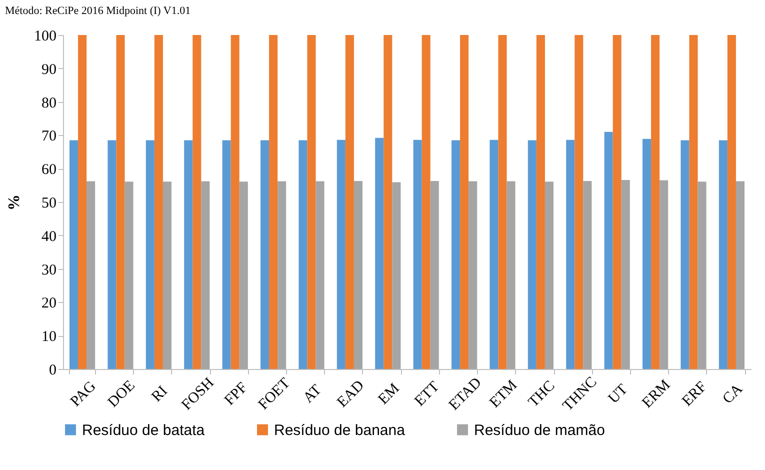 Image resolution: width=765 pixels, height=470 pixels. What do you see at coordinates (312, 394) in the screenshot?
I see `x-tick-label: AT` at bounding box center [312, 394].